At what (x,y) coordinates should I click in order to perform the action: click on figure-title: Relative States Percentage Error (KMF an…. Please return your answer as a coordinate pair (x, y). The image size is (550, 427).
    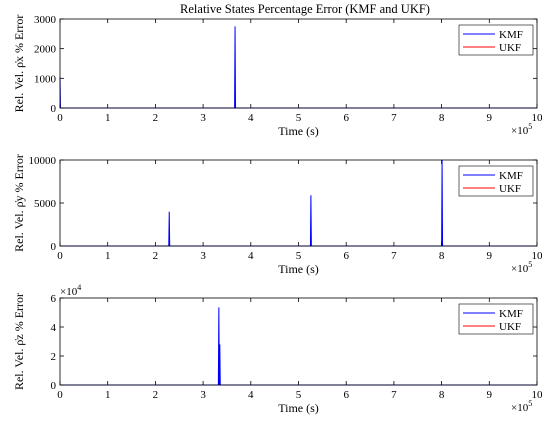
    Looking at the image, I should click on (305, 9).